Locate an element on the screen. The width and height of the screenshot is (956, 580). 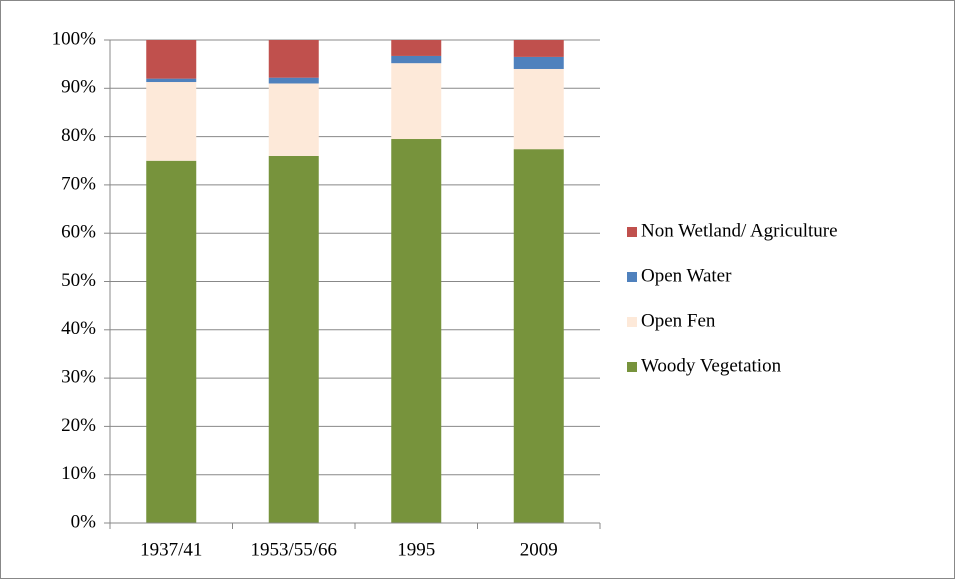
legend-label: Woody Vegetation is located at coordinates (711, 365).